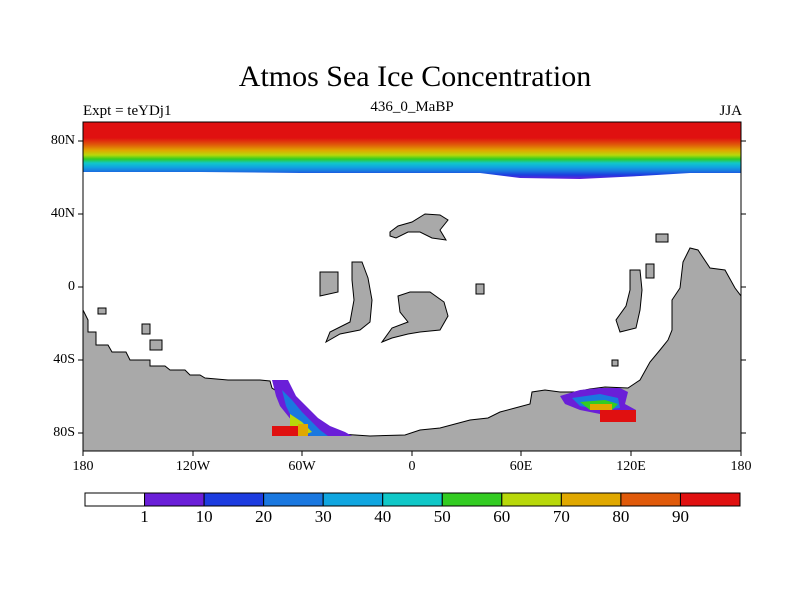 This screenshot has width=800, height=600. Describe the element at coordinates (329, 284) in the screenshot. I see `island-west-center` at that location.